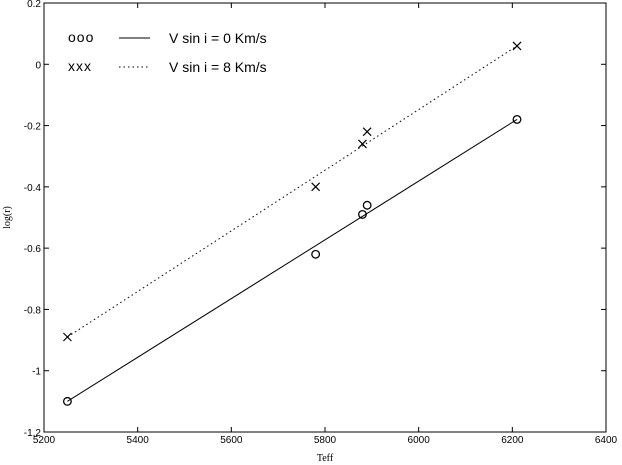  I want to click on x-tick-label: 6000, so click(419, 440).